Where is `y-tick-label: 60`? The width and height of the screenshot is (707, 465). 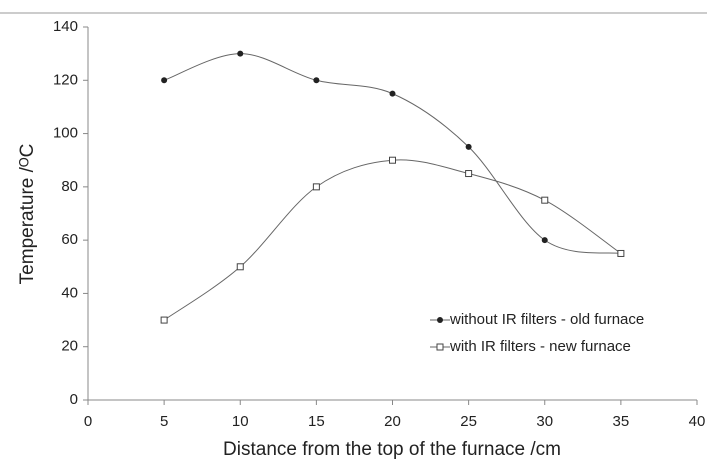
y-tick-label: 60 is located at coordinates (69, 239).